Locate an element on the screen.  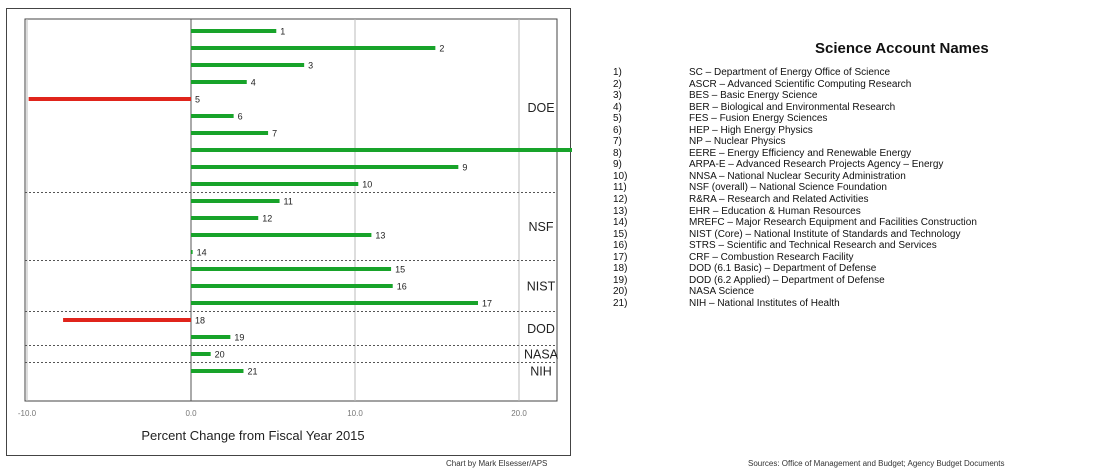
bar-number-label: 15 is located at coordinates (400, 270).